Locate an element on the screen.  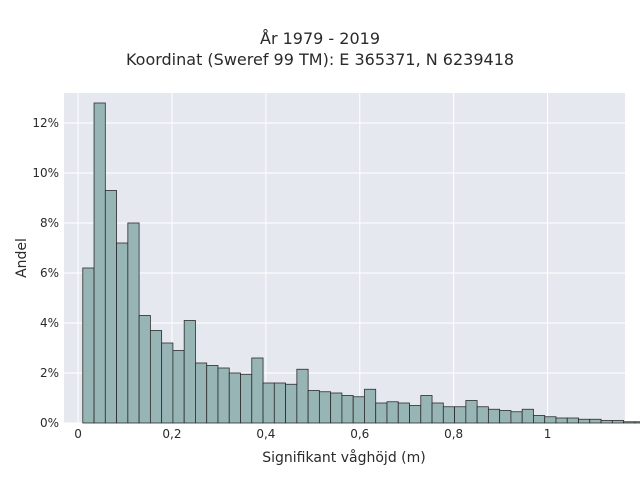
y-tick-label: 12% is located at coordinates (45, 123).